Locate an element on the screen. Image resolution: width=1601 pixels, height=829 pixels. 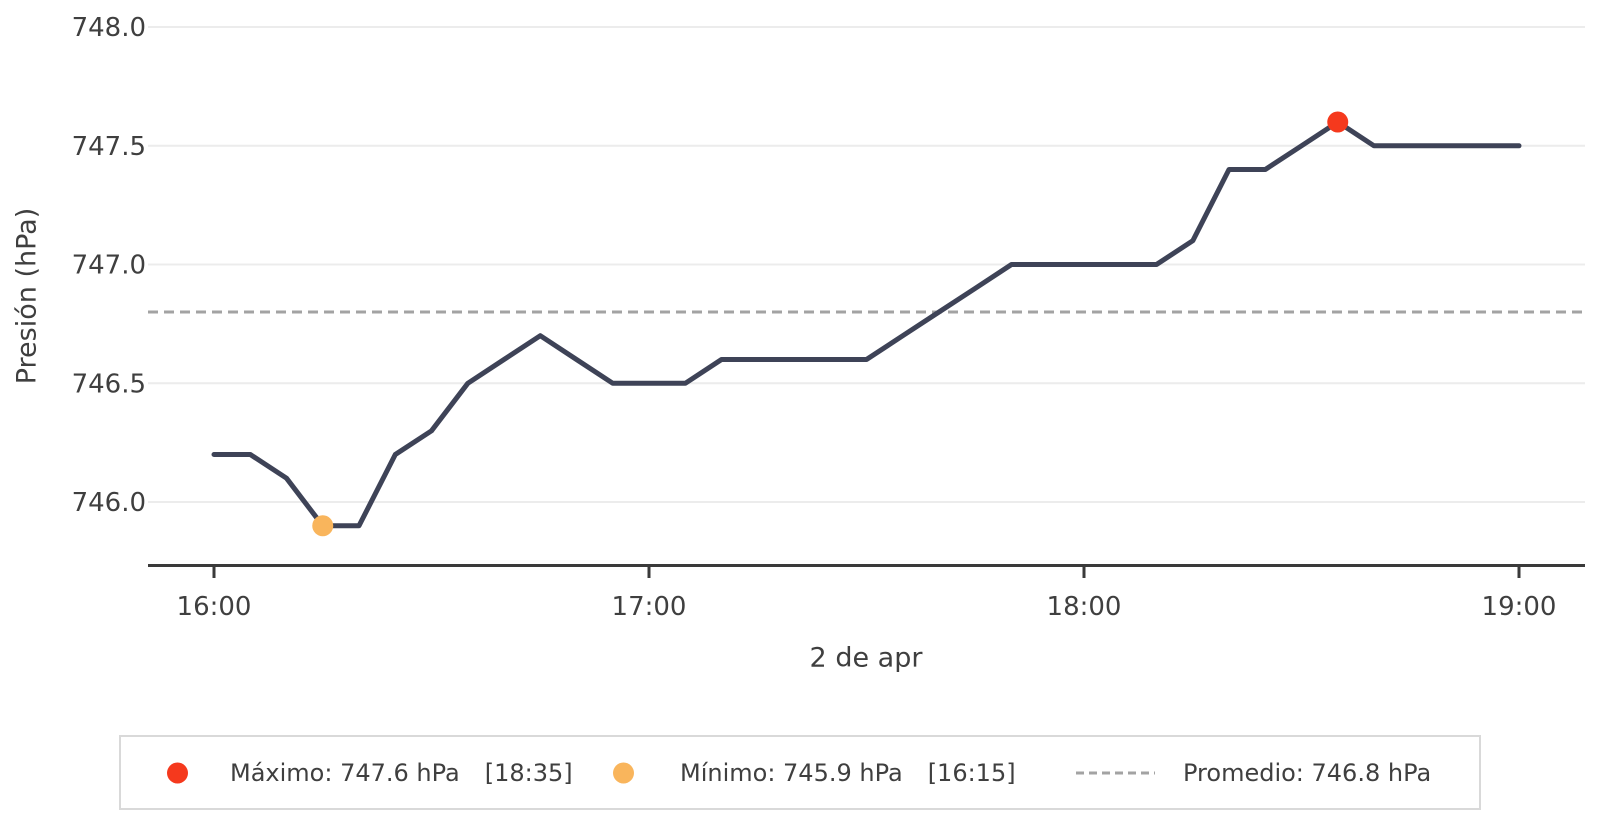
y-tick-label: 746.0 is located at coordinates (109, 503).